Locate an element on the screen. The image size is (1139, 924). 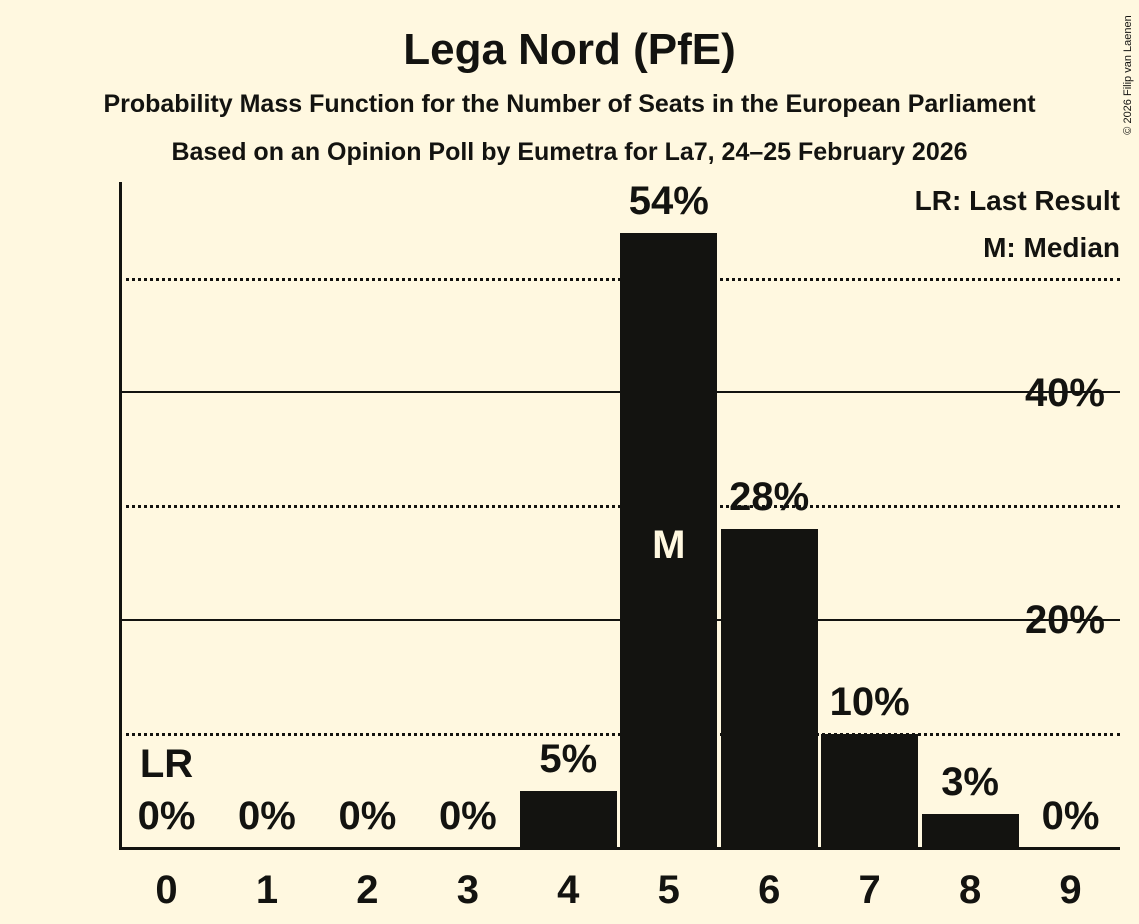
y-axis-label-40: 40% is located at coordinates (1064, 392).